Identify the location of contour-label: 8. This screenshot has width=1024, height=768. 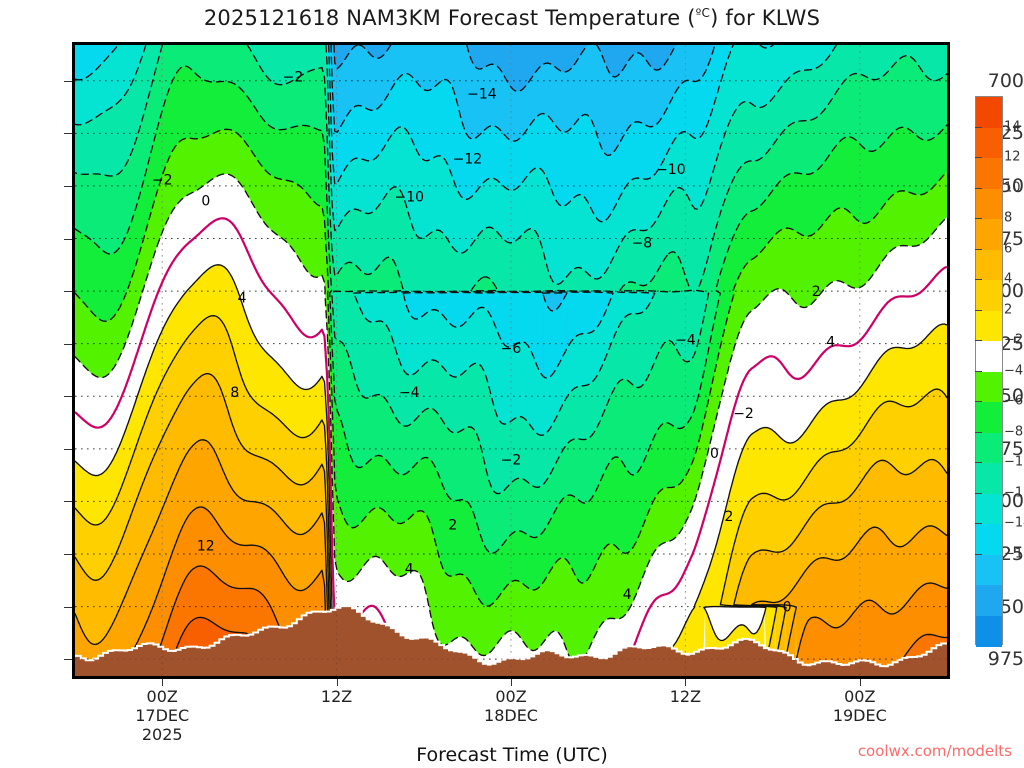
(234, 393).